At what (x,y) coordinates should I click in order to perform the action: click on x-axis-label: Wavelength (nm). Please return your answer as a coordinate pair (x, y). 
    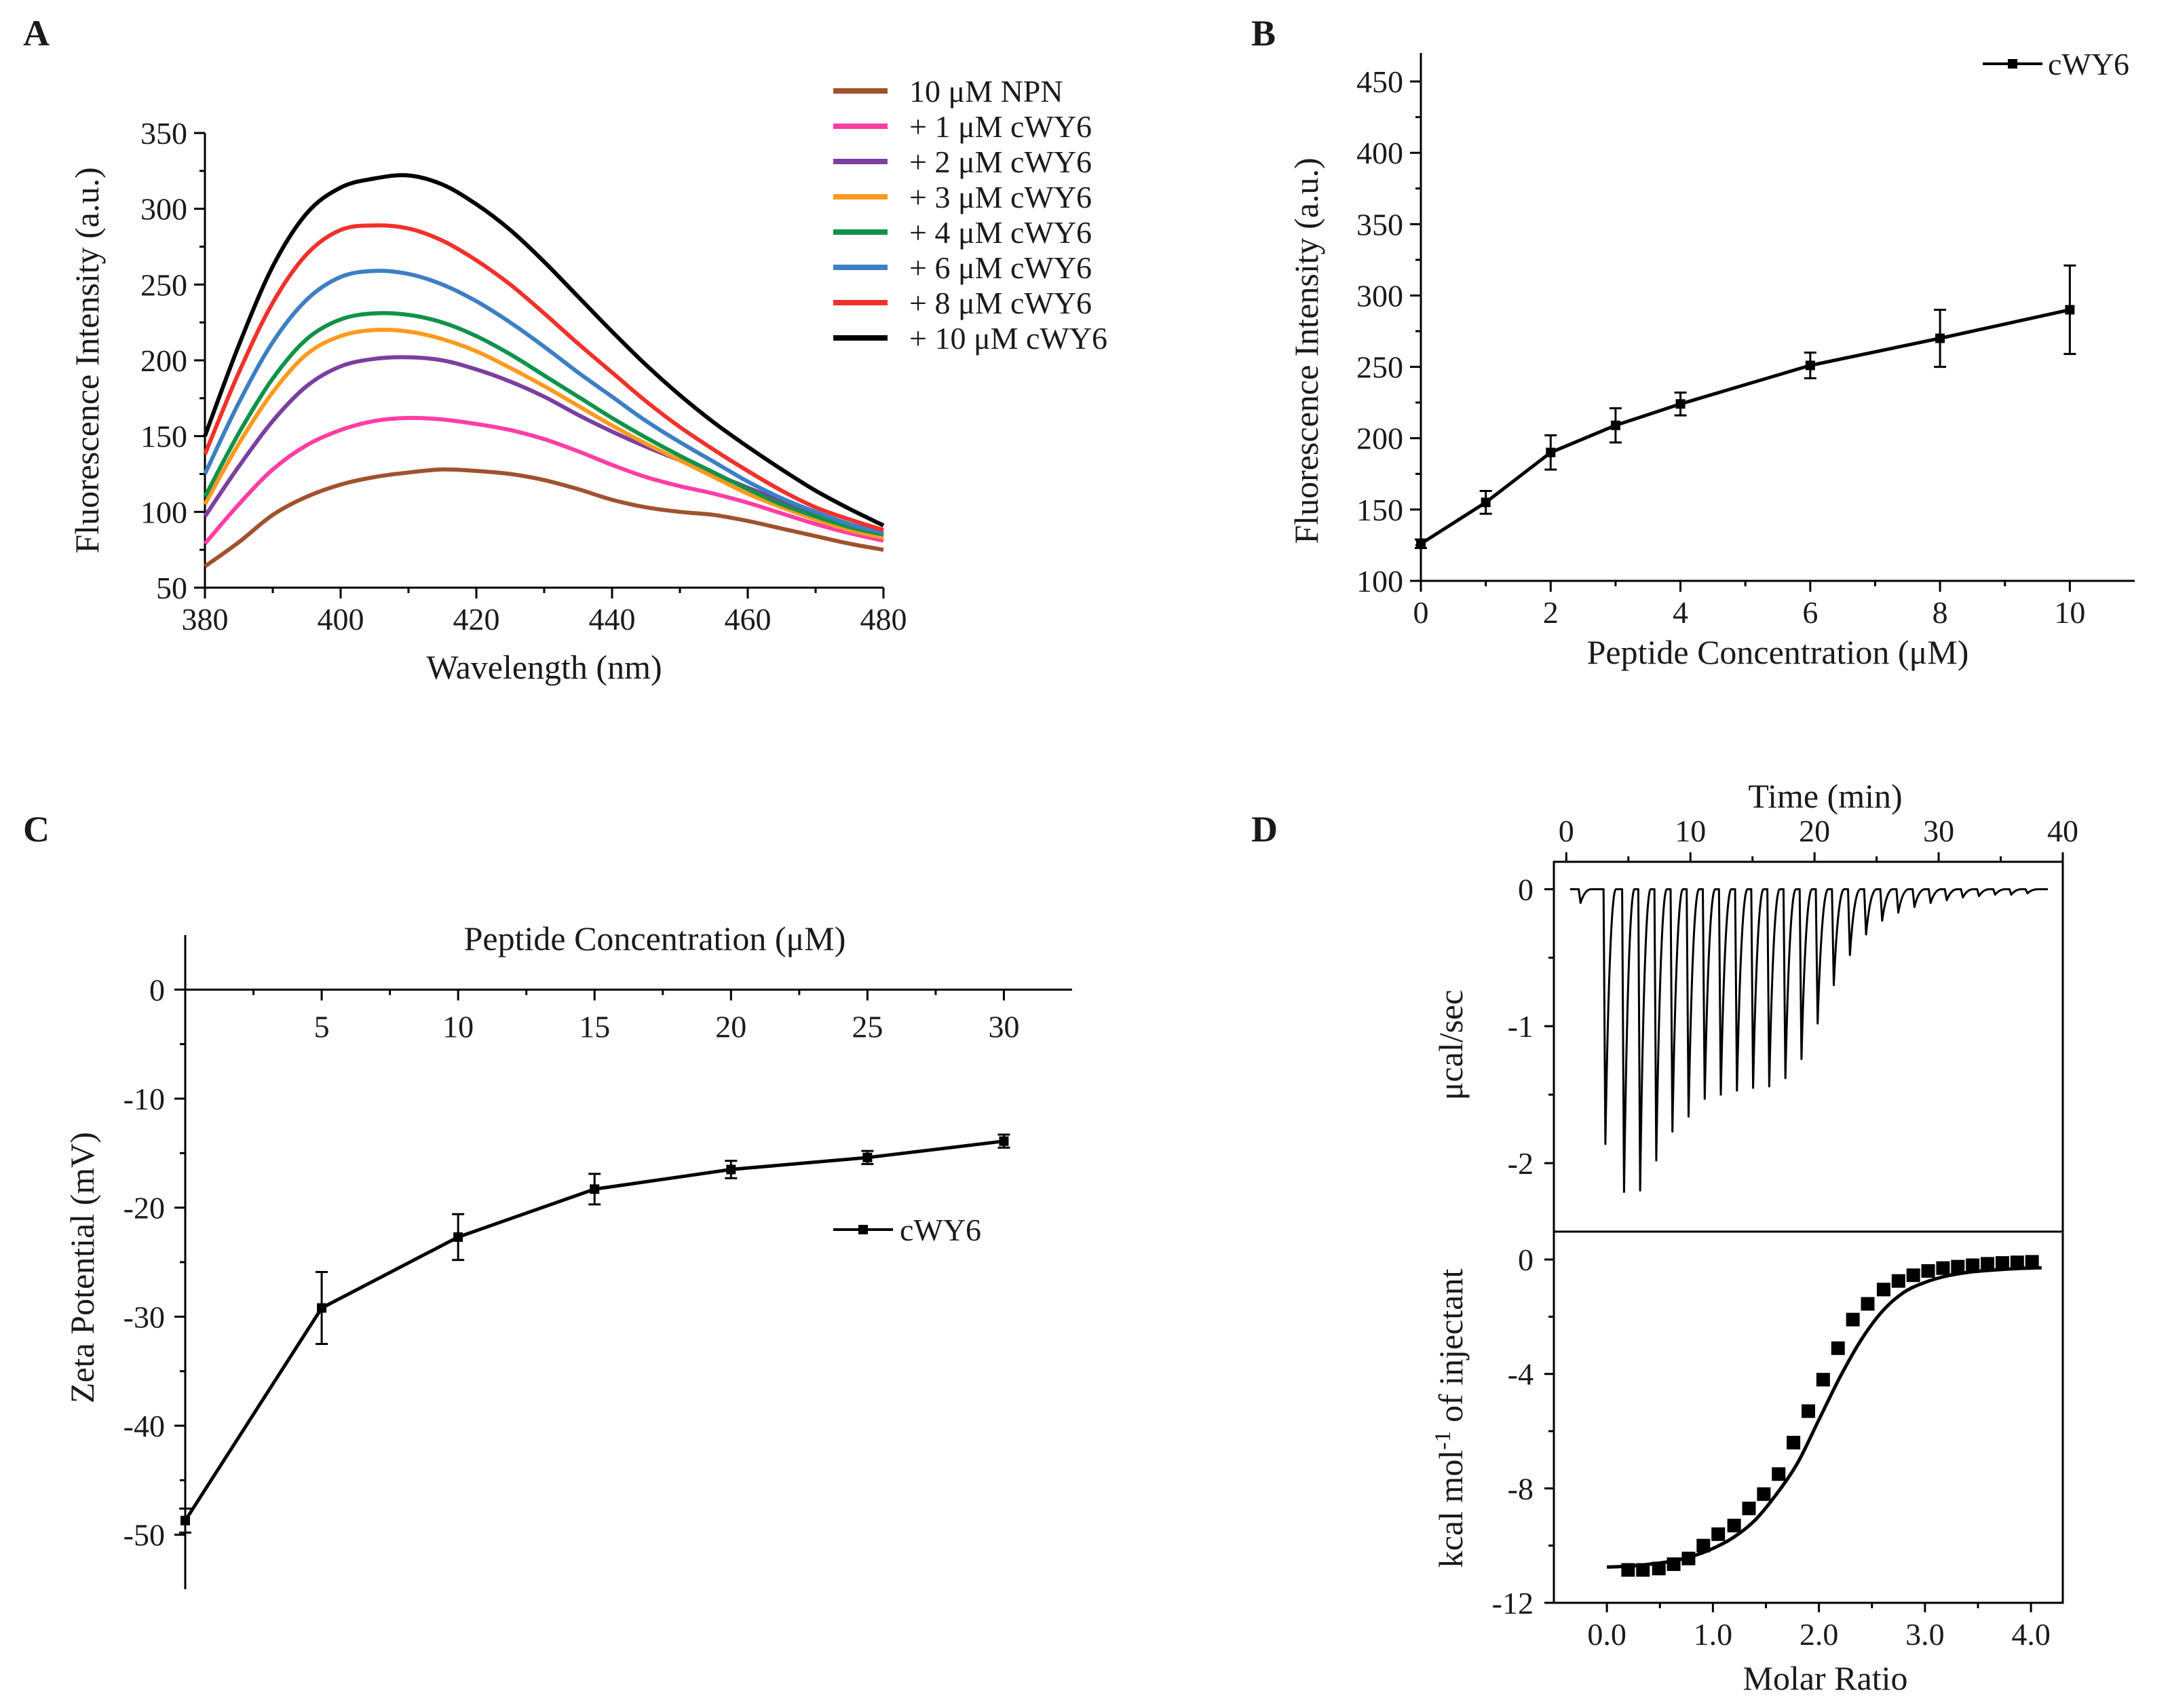
    Looking at the image, I should click on (544, 667).